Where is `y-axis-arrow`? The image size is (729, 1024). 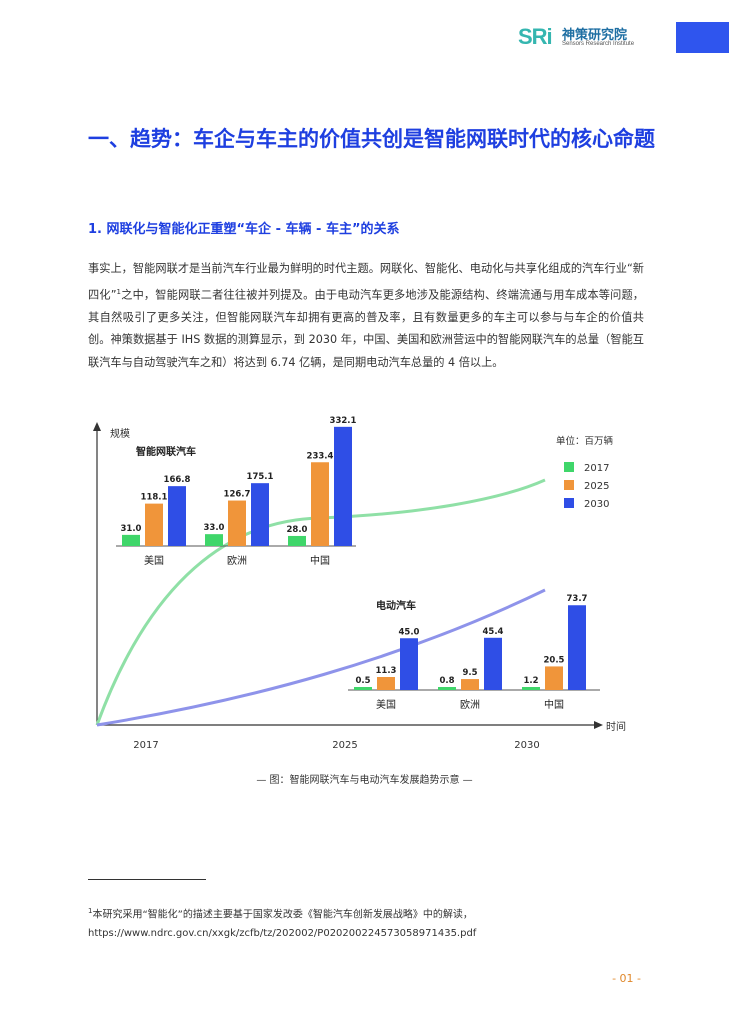
y-axis-arrow is located at coordinates (97, 426).